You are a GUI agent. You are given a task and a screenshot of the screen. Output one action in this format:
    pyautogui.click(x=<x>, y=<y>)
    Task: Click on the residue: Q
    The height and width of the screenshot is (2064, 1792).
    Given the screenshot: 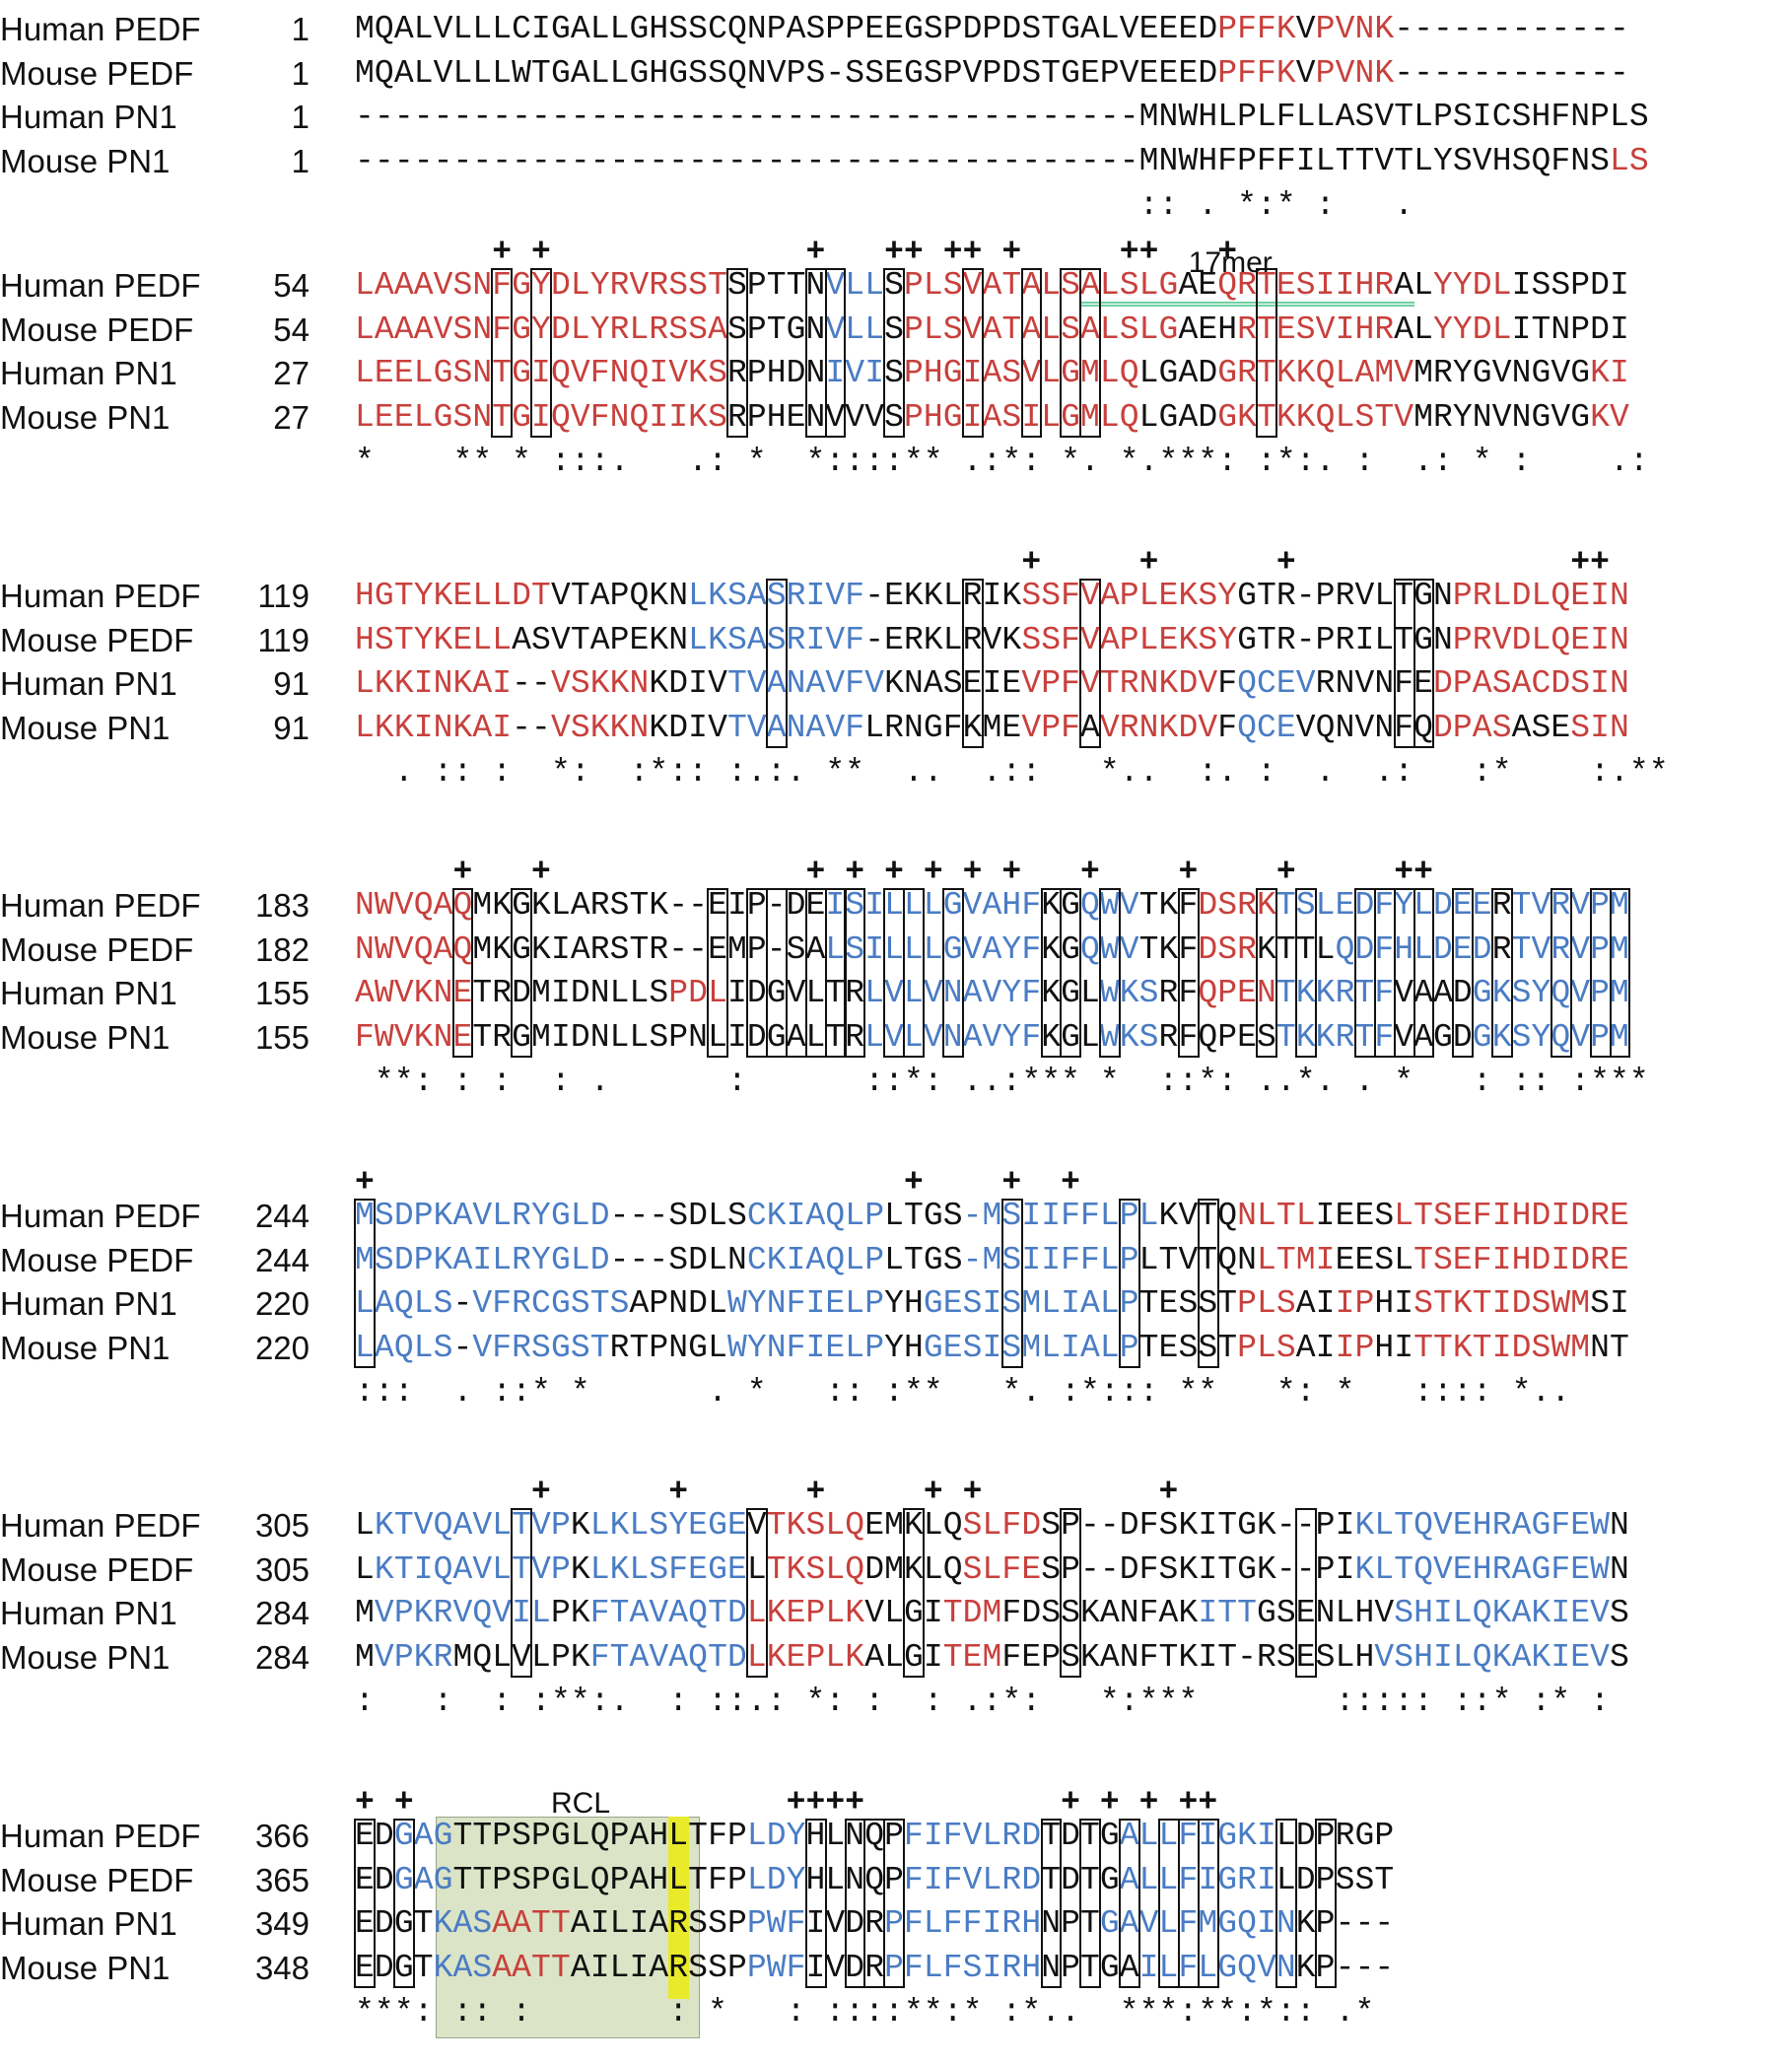 What is the action you would take?
    pyautogui.click(x=1089, y=949)
    